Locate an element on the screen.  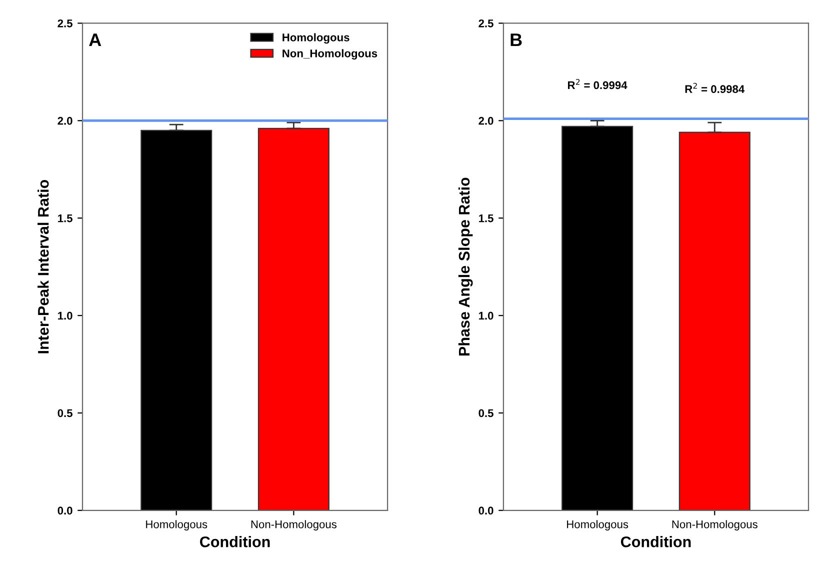
y-axis-title: Phase Angle Slope Ratio is located at coordinates (465, 267).